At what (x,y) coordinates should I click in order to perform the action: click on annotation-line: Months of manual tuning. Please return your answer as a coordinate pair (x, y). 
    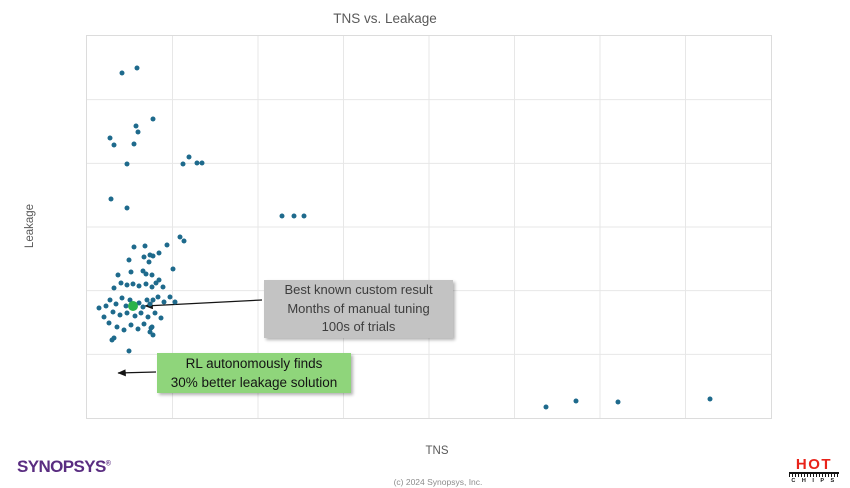
    Looking at the image, I should click on (358, 308).